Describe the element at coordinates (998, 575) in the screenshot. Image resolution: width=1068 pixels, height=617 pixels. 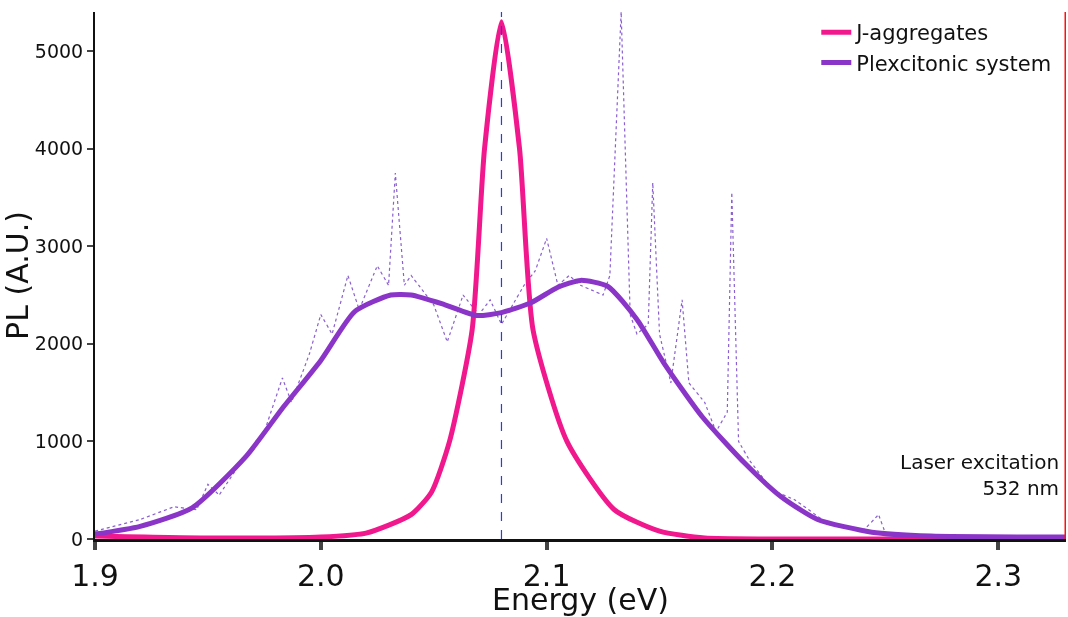
I see `x-tick-label: 2.3` at that location.